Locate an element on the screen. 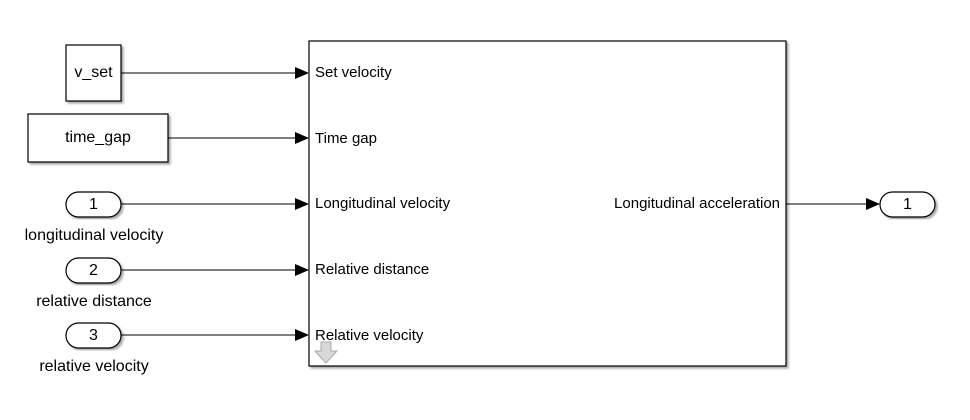  subsystem-port-relative-velocity: Relative velocity is located at coordinates (369, 335).